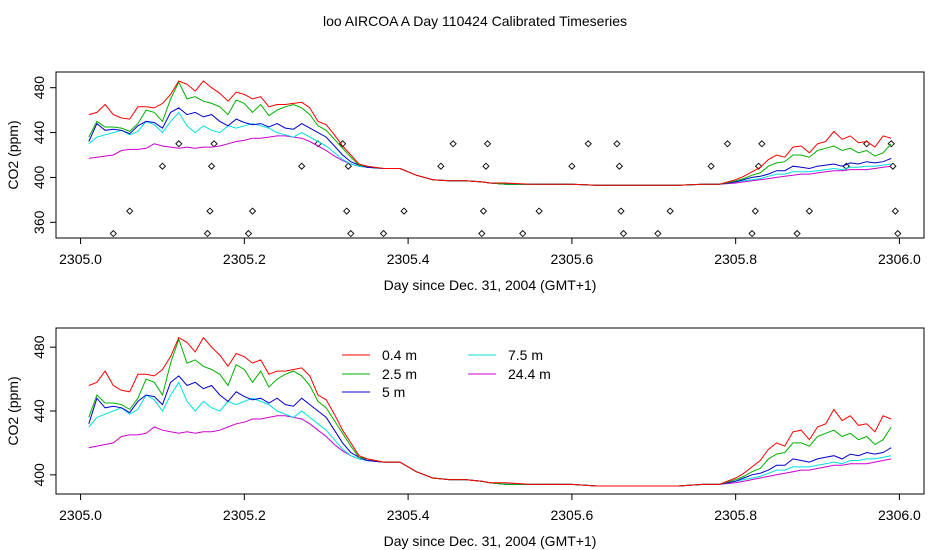 Image resolution: width=950 pixels, height=550 pixels. What do you see at coordinates (393, 392) in the screenshot?
I see `legend-label: 5 m` at bounding box center [393, 392].